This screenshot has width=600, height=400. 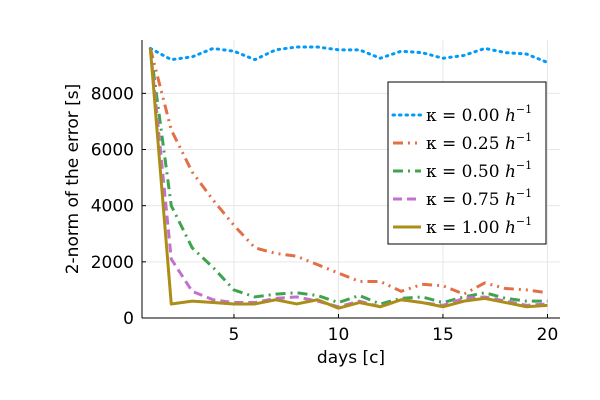 What do you see at coordinates (234, 335) in the screenshot?
I see `x-tick-label: 5` at bounding box center [234, 335].